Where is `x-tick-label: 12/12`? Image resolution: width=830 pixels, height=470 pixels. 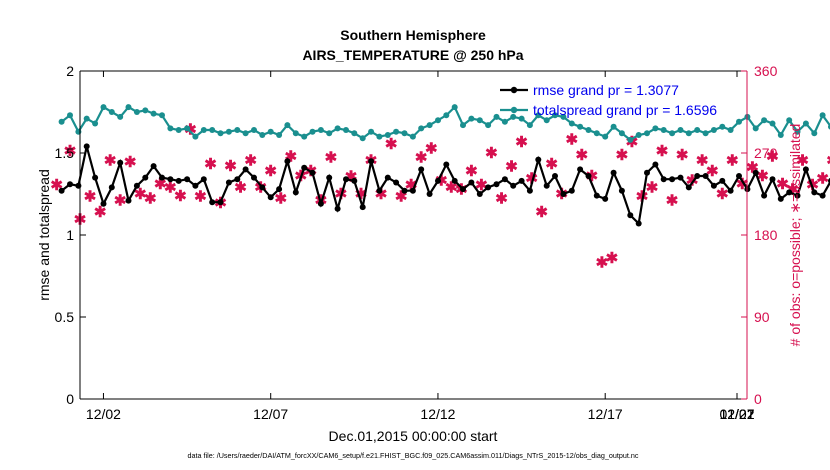 x-tick-label: 12/12 is located at coordinates (437, 414).